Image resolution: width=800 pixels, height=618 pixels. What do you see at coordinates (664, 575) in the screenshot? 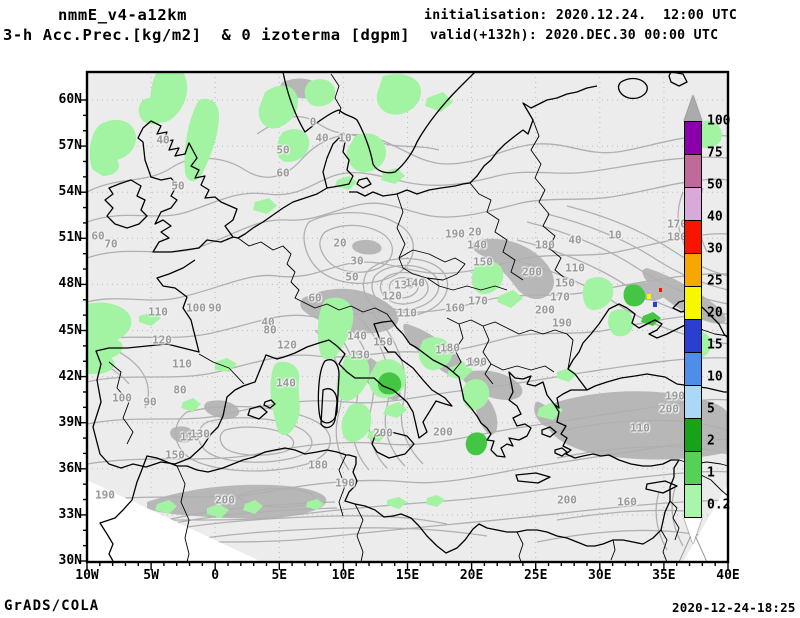
I see `lon-label: 35E` at bounding box center [664, 575].